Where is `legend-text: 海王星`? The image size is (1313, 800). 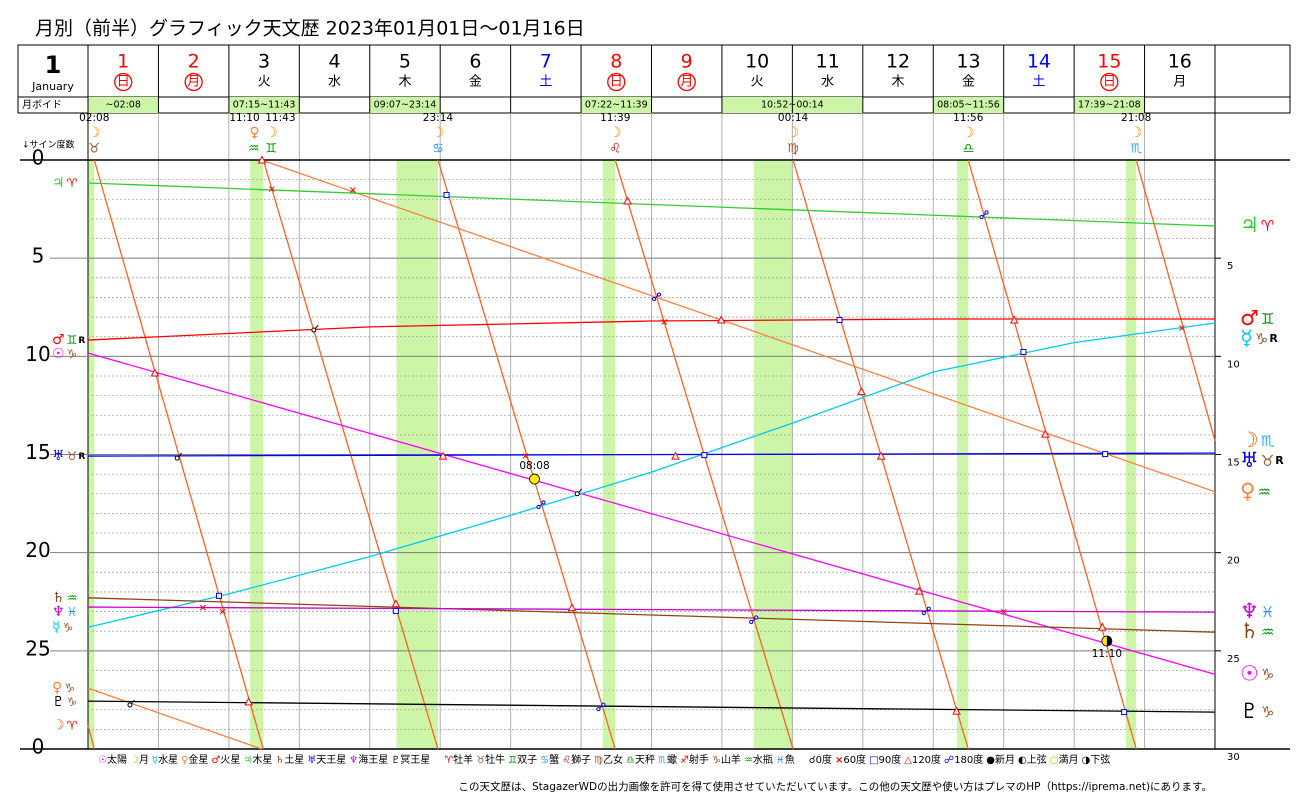 legend-text: 海王星 is located at coordinates (373, 759).